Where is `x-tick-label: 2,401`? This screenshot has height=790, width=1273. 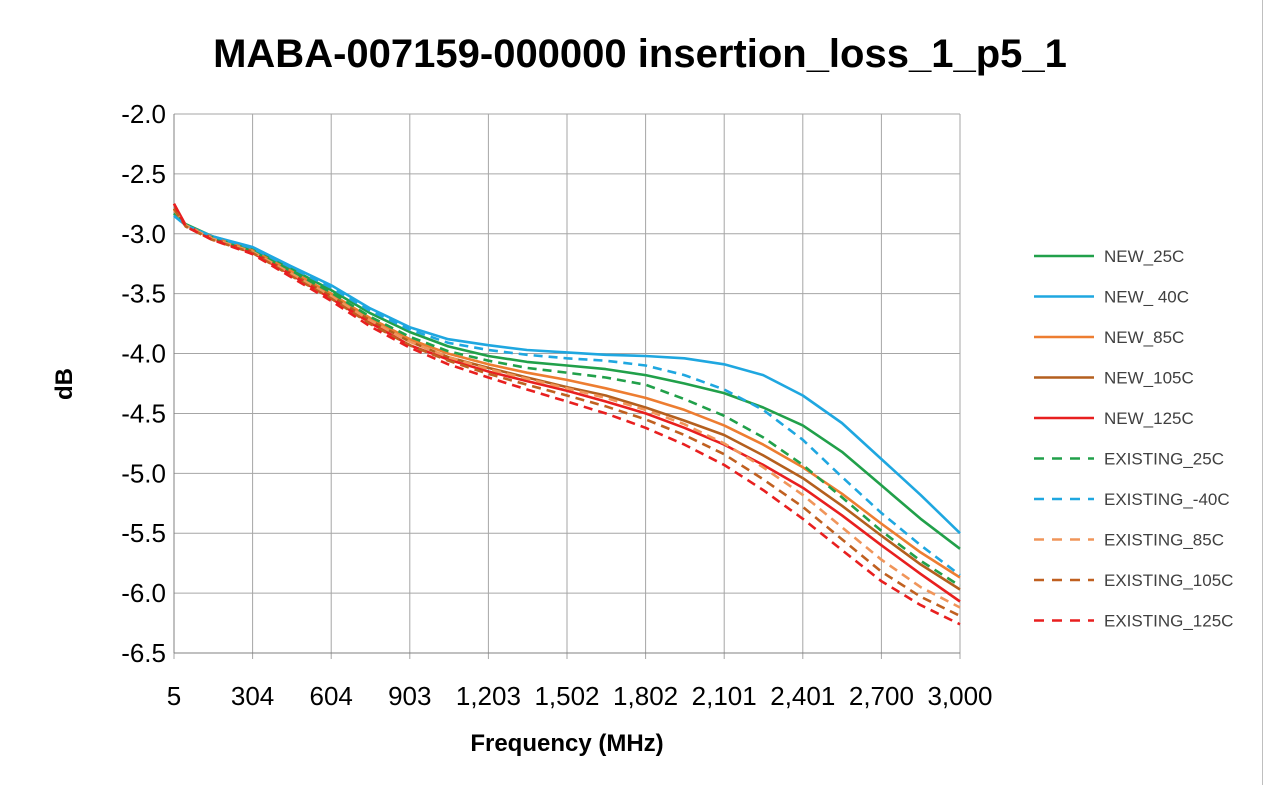
x-tick-label: 2,401 is located at coordinates (802, 696).